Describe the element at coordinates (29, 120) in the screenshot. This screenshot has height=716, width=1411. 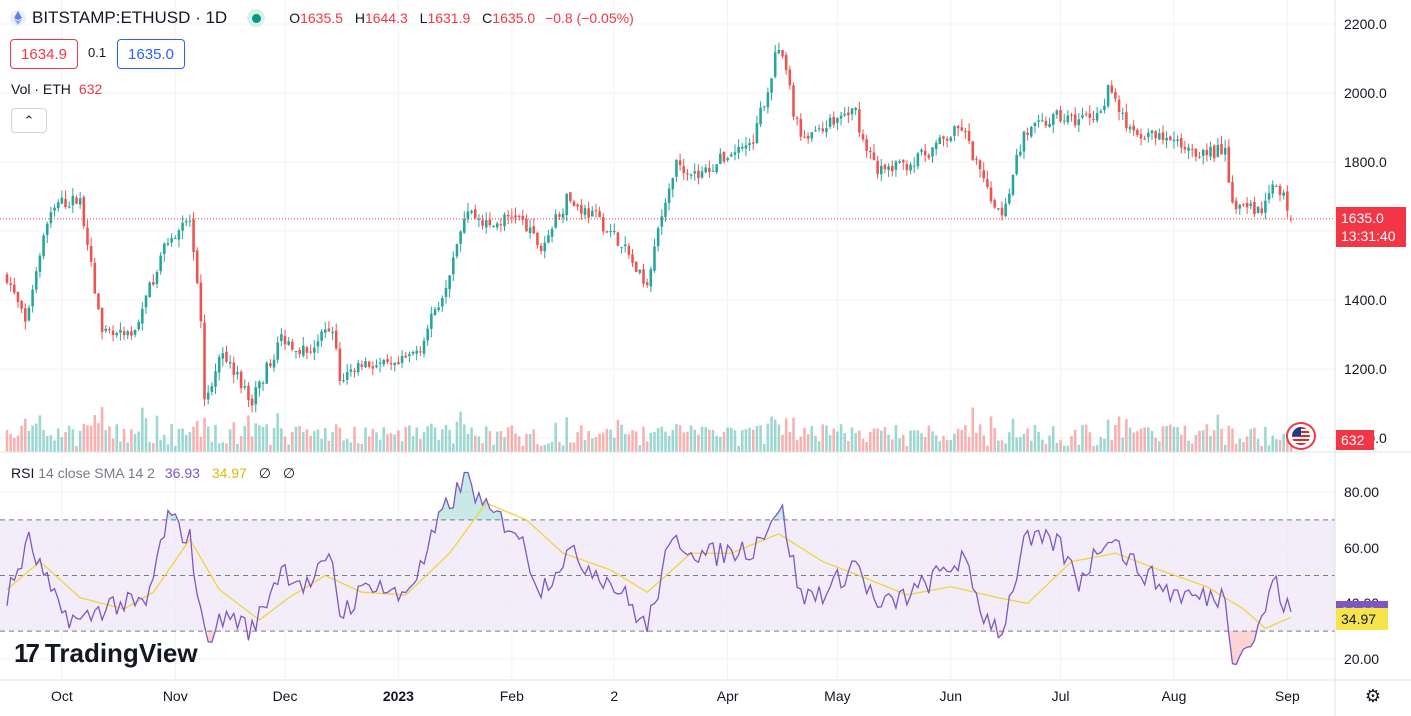
I see `collapse-legend-button: ⌃` at that location.